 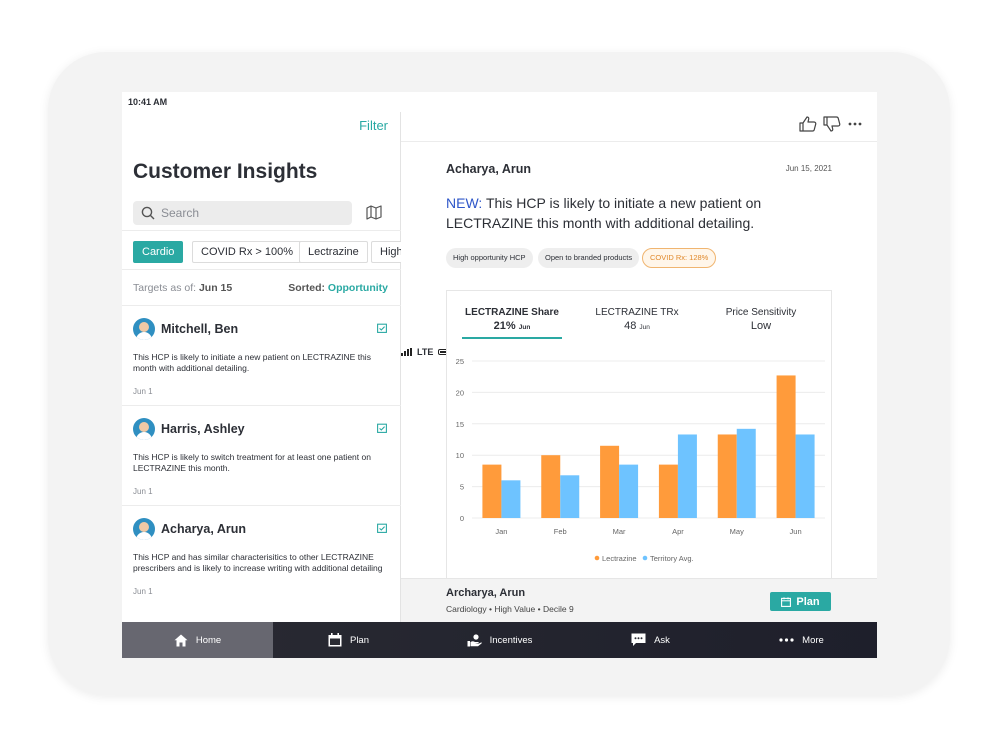 I want to click on footer-hcp-meta: Cardiology • High Value • Decile 9, so click(x=510, y=609).